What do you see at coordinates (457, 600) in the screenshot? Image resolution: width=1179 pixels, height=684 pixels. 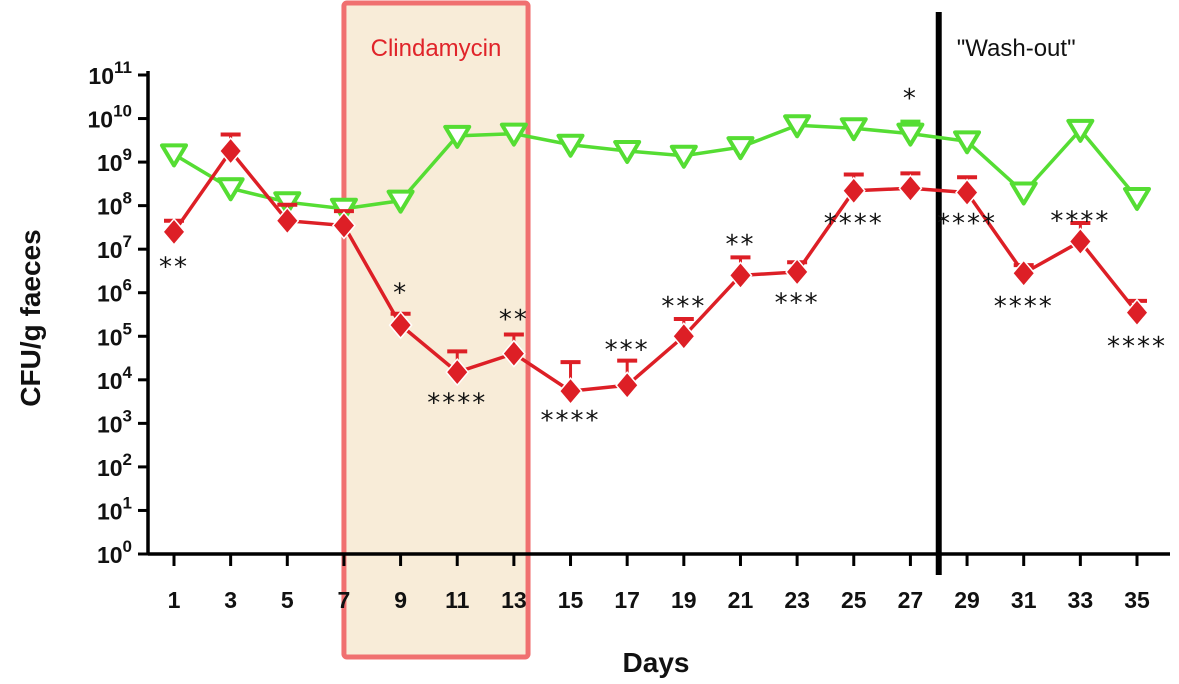 I see `x-tick-label: 11` at bounding box center [457, 600].